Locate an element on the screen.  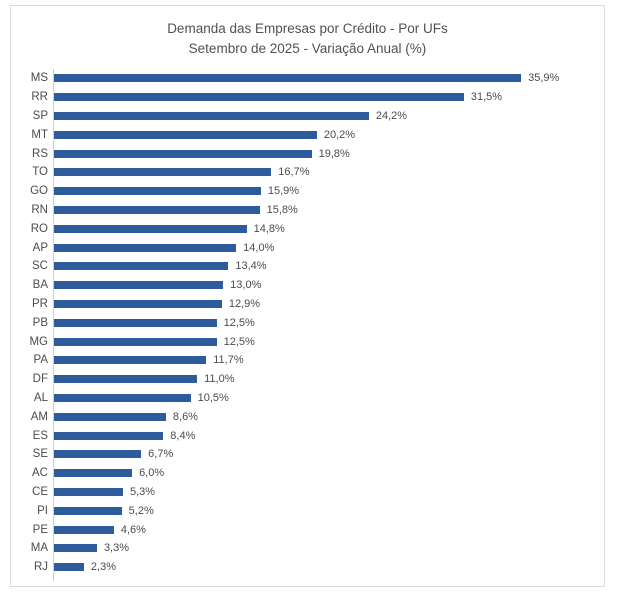
axis-line-tail is located at coordinates (323, 578).